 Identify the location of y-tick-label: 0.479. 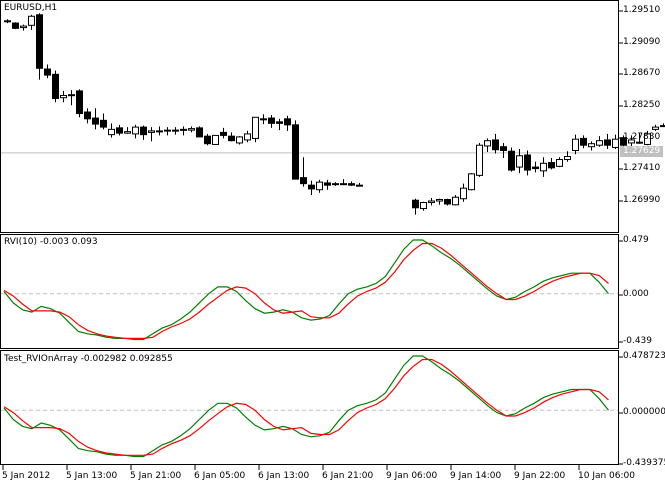
(636, 240).